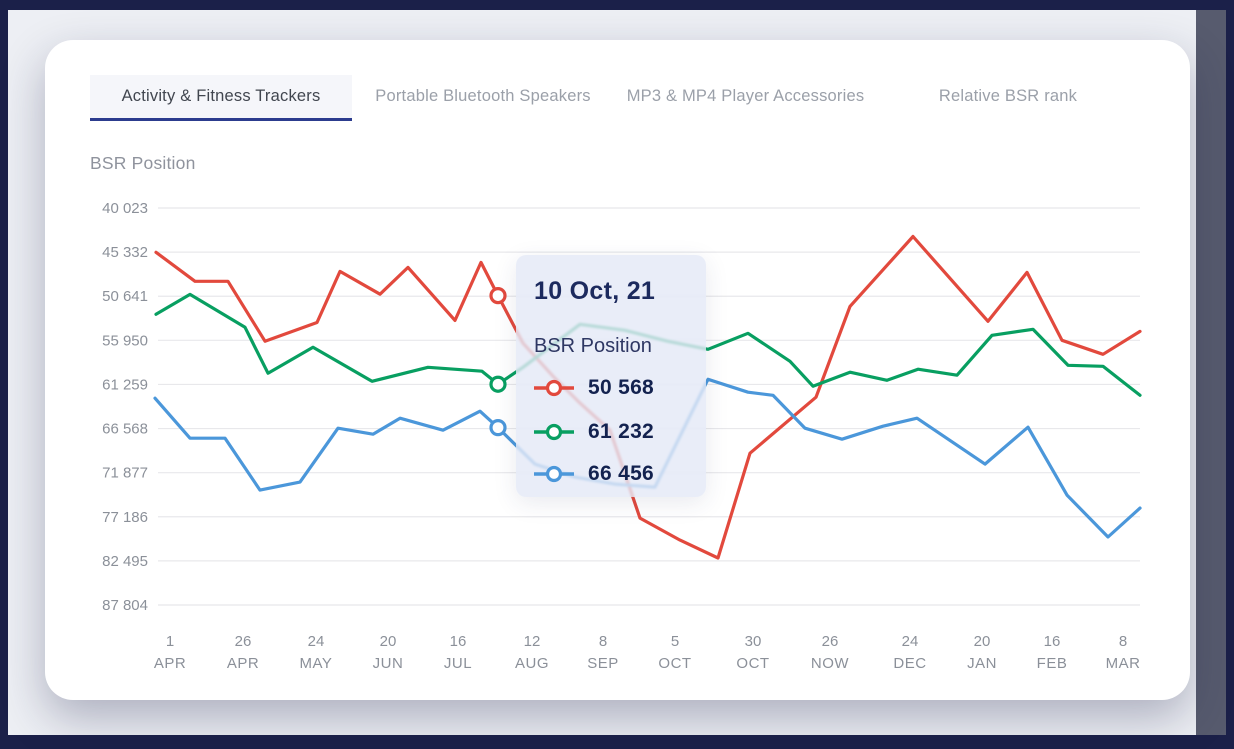 This screenshot has width=1234, height=749. I want to click on x-axis-tick-month: JUN, so click(388, 663).